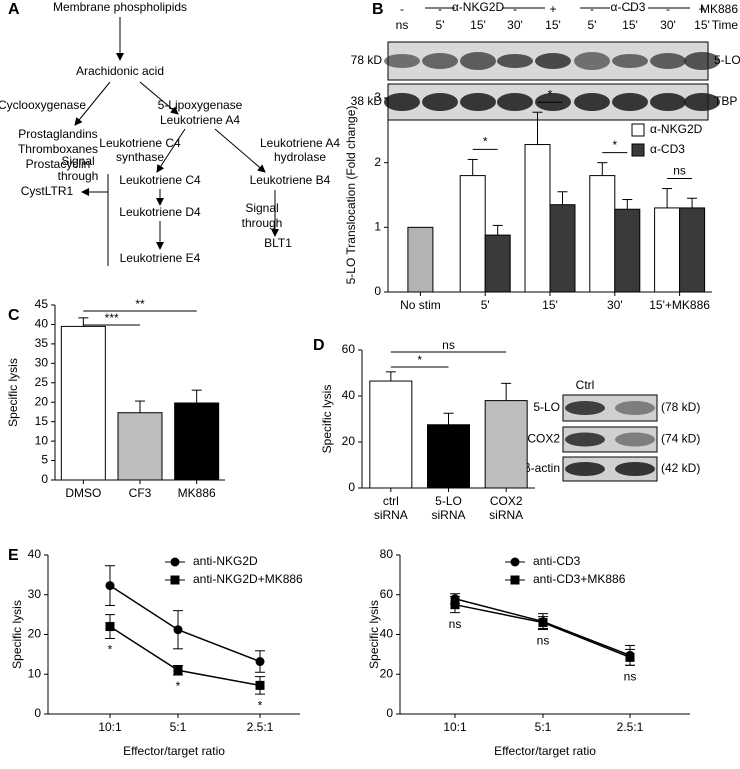 The image size is (740, 769). What do you see at coordinates (58, 149) in the screenshot?
I see `diagram-text: Thromboxanes` at bounding box center [58, 149].